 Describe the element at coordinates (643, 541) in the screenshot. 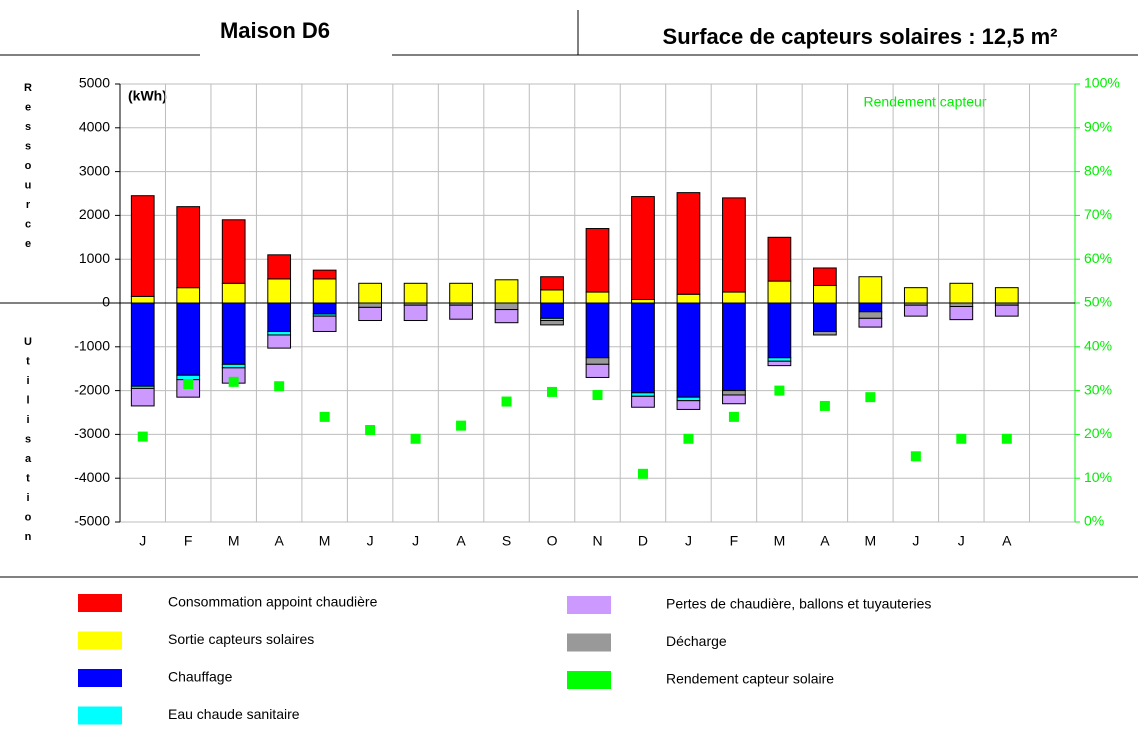

I see `x-tick-label: D` at that location.